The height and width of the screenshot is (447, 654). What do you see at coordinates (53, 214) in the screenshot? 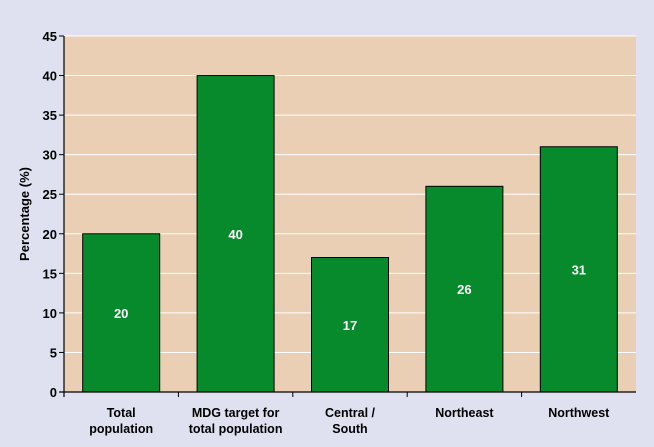
I see `y-axis-ticks: 0 5 10 15 20 25 30 35 40 45` at bounding box center [53, 214].